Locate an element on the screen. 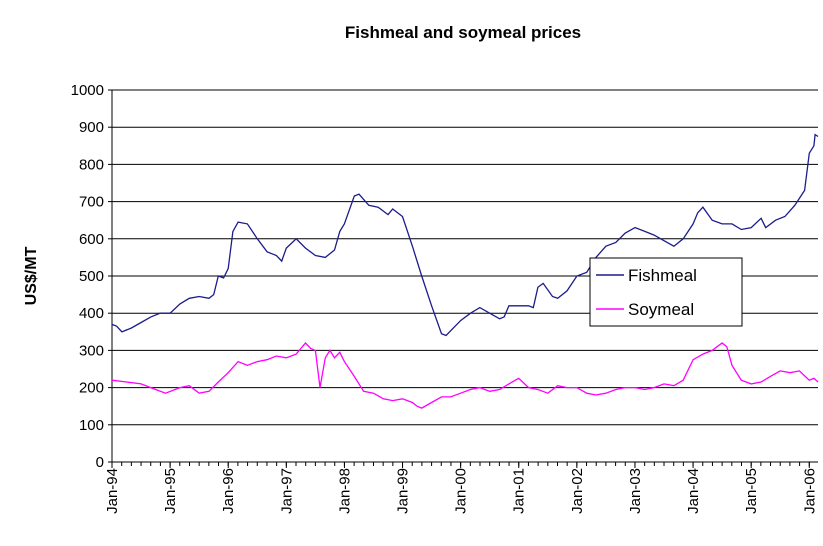 The height and width of the screenshot is (546, 823). x-tick-label: Jan-96 is located at coordinates (228, 491).